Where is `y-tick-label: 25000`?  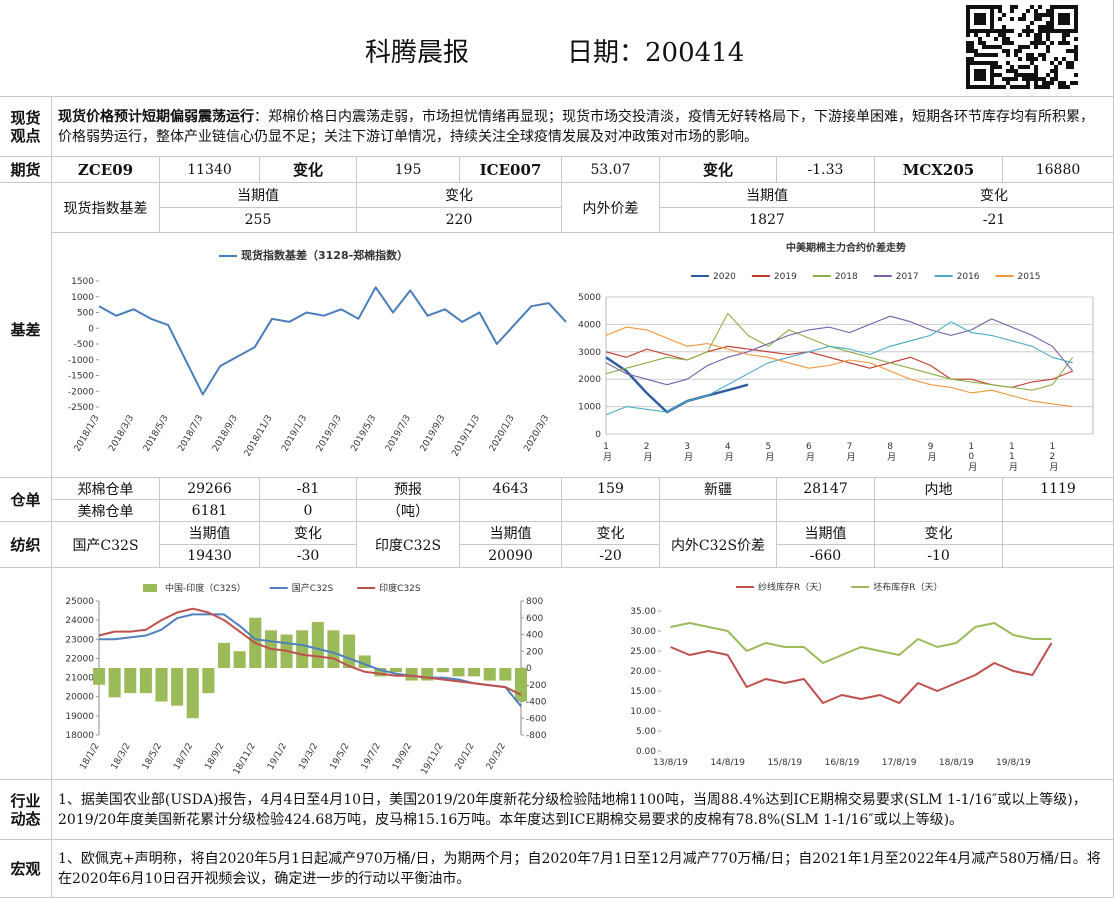 y-tick-label: 25000 is located at coordinates (79, 602).